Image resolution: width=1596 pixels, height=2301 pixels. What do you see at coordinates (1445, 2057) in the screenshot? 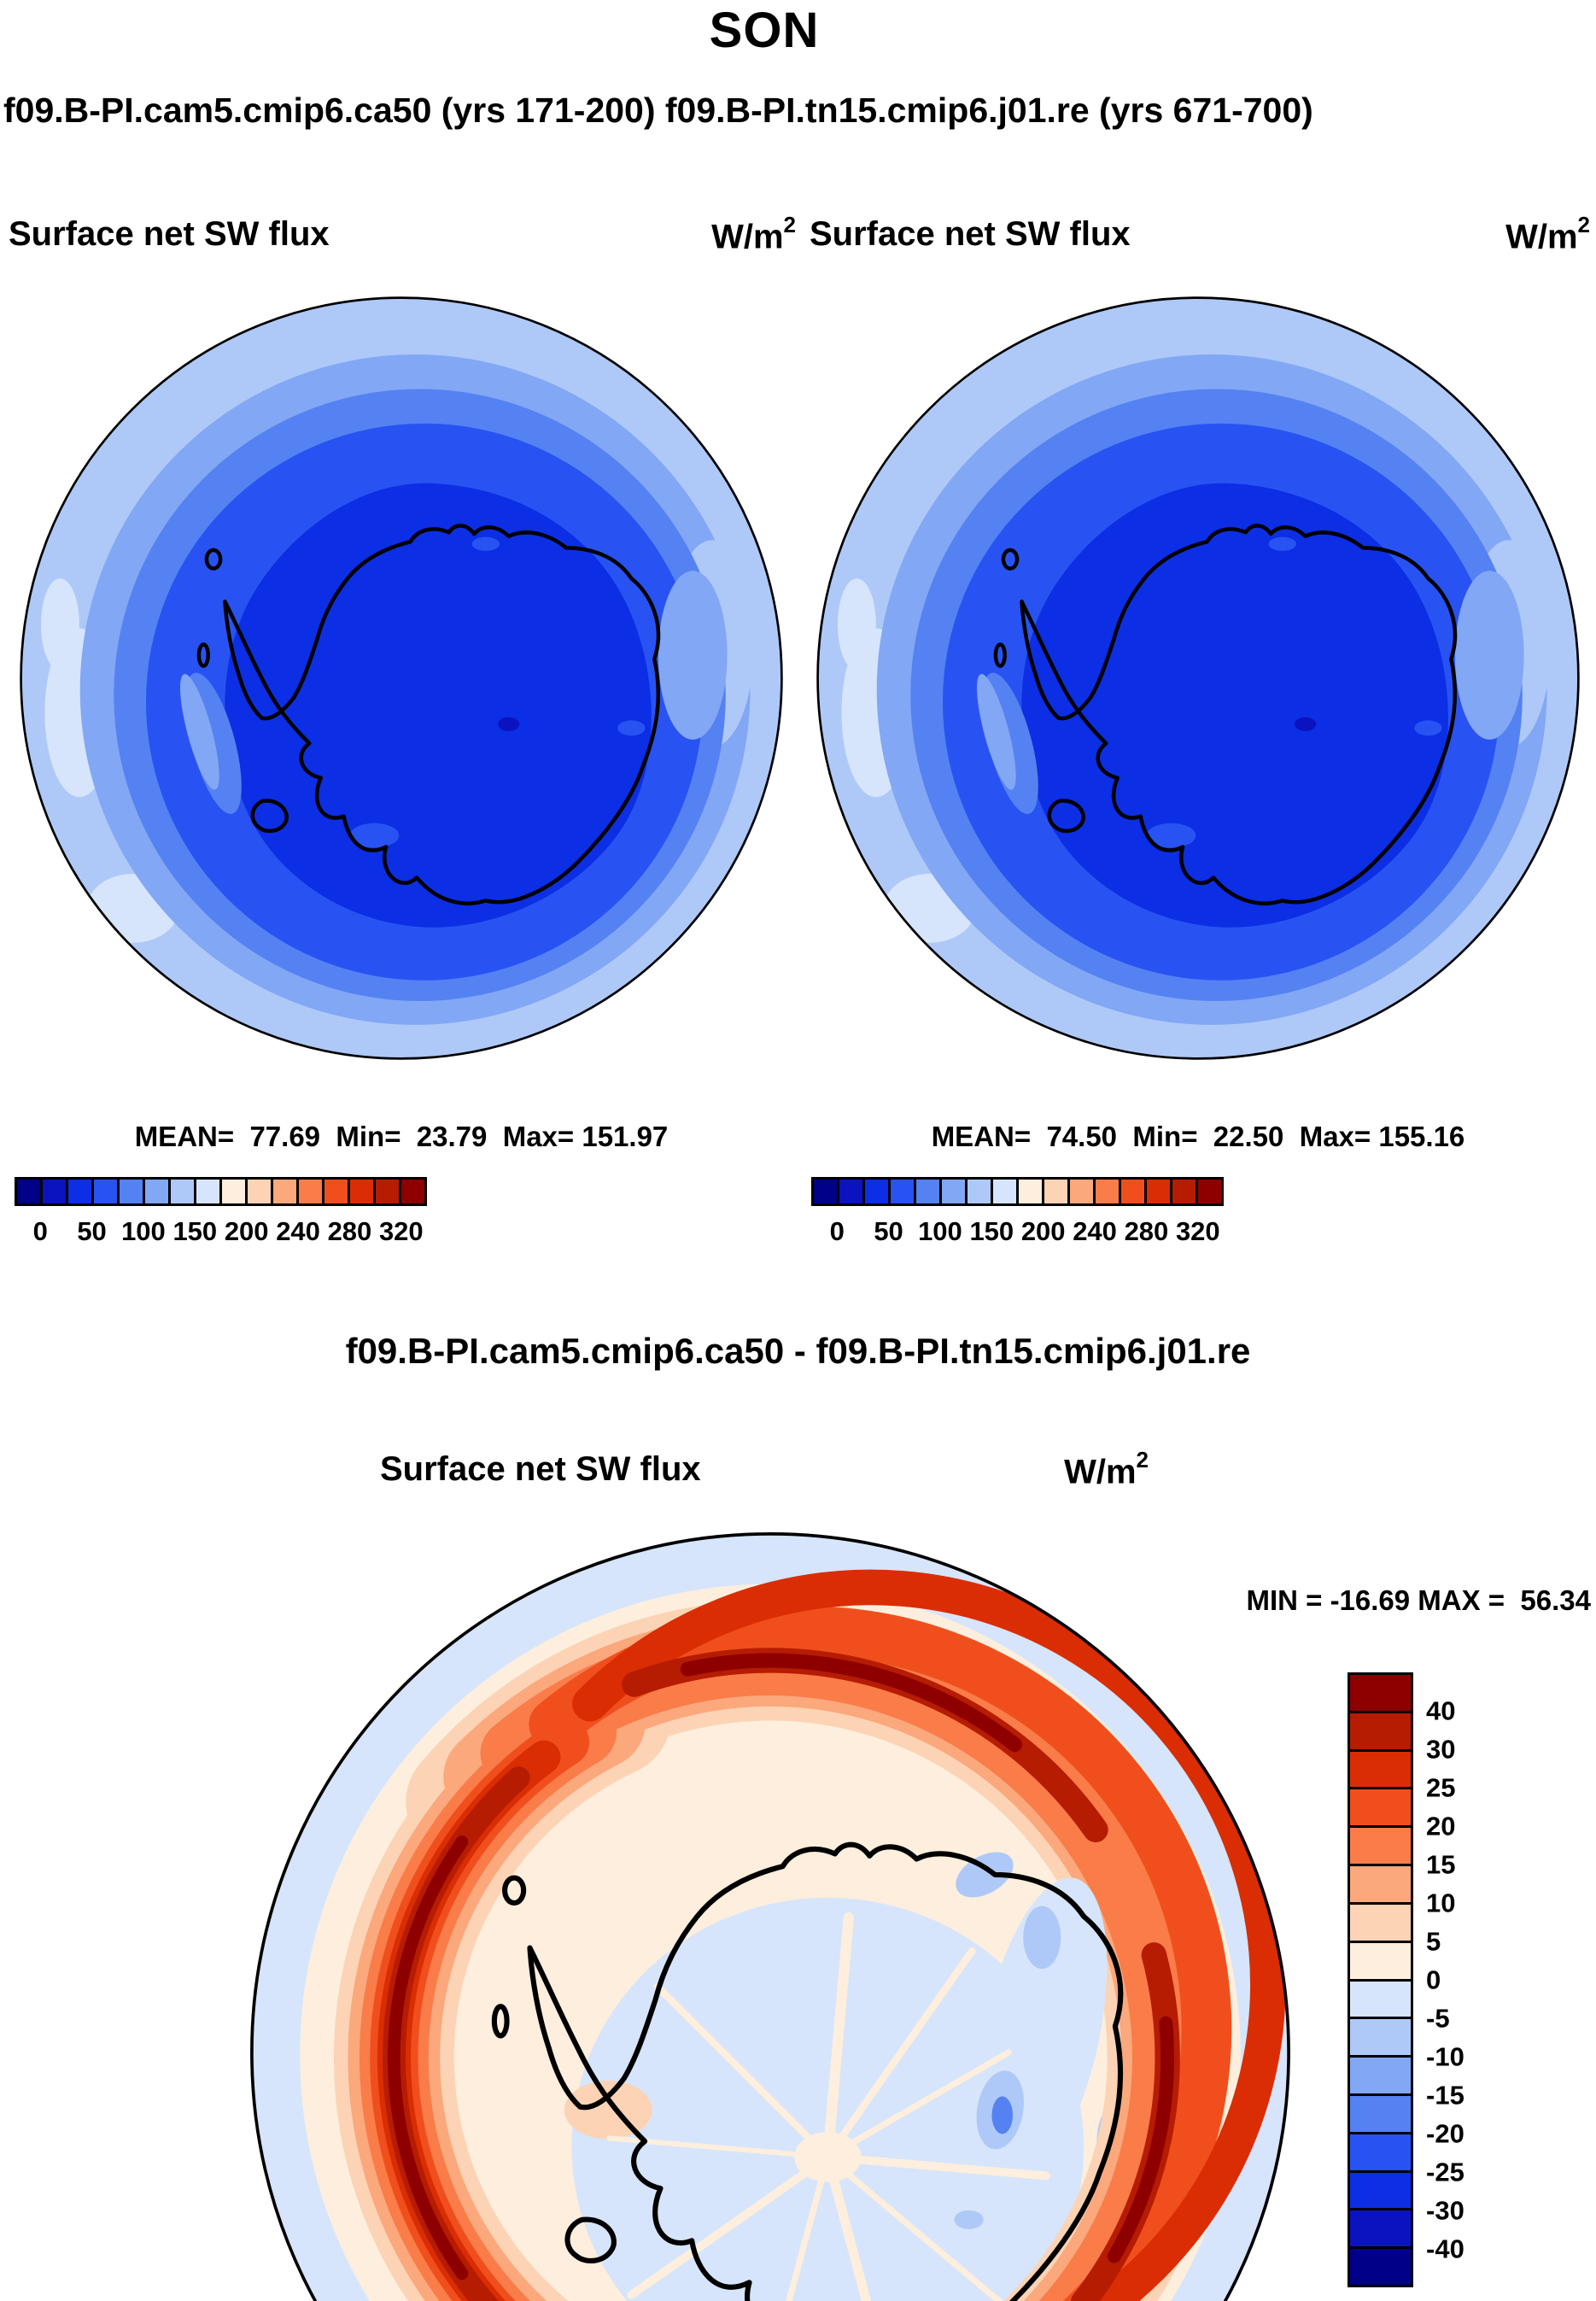
I see `colorbar-tick-label: -10` at bounding box center [1445, 2057].